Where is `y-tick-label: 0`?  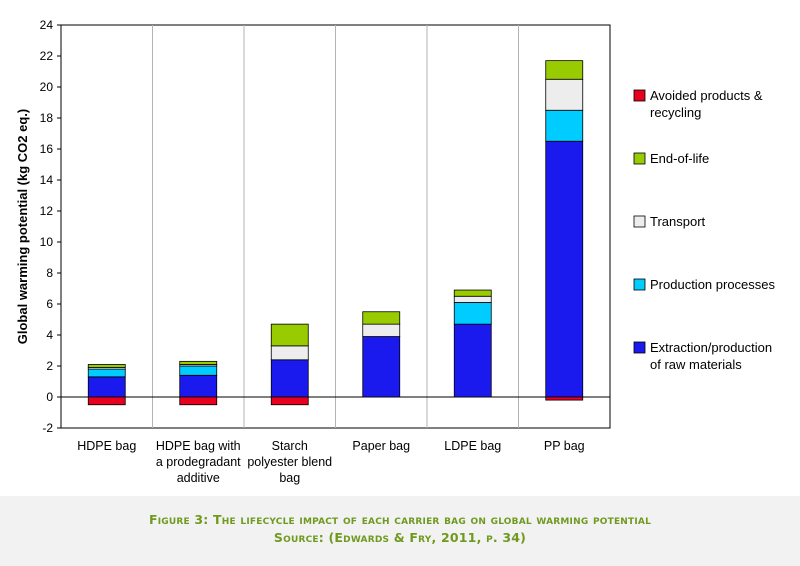
y-tick-label: 0 is located at coordinates (49, 397).